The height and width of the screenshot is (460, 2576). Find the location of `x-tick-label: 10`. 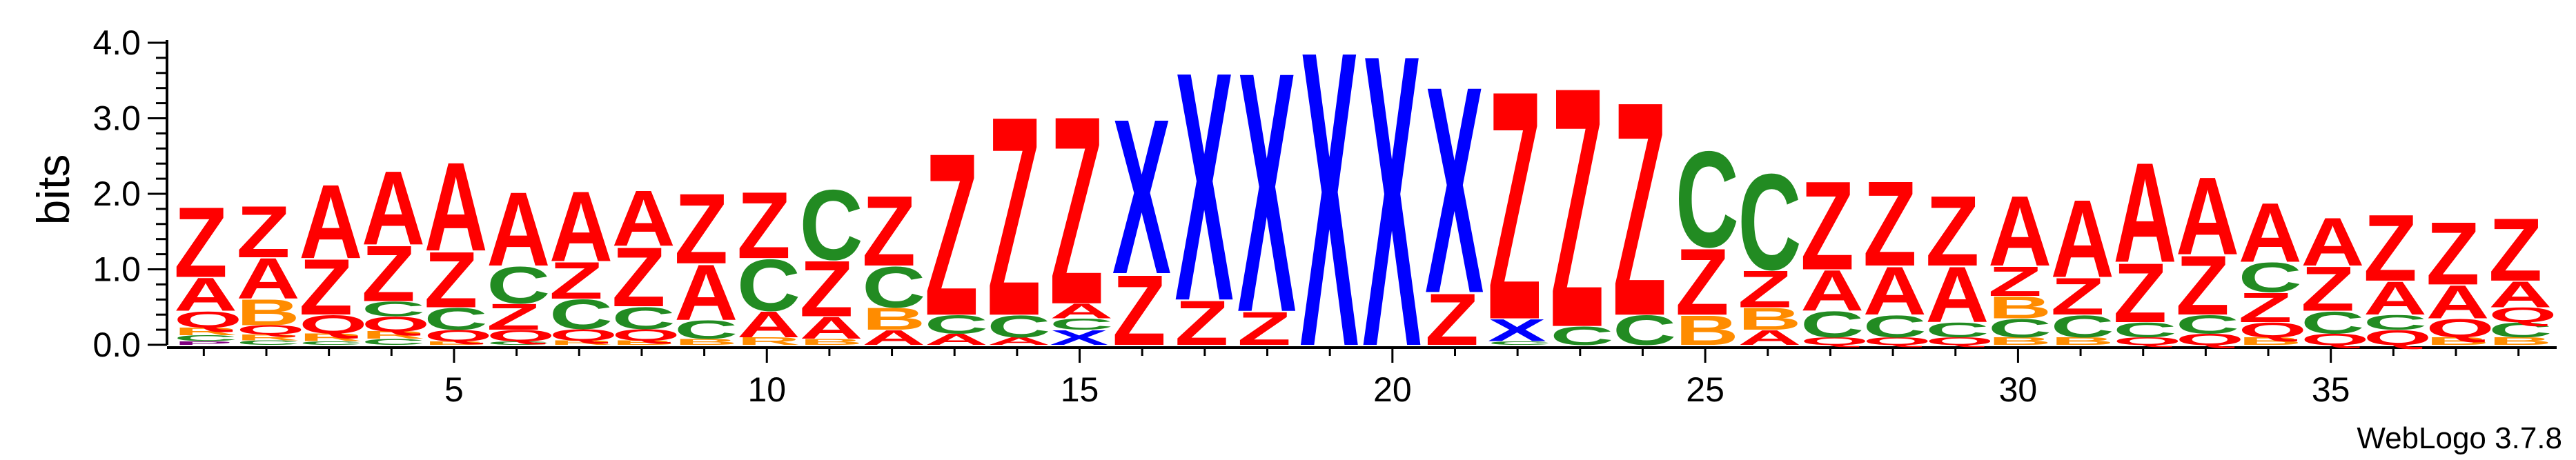

x-tick-label: 10 is located at coordinates (766, 389).